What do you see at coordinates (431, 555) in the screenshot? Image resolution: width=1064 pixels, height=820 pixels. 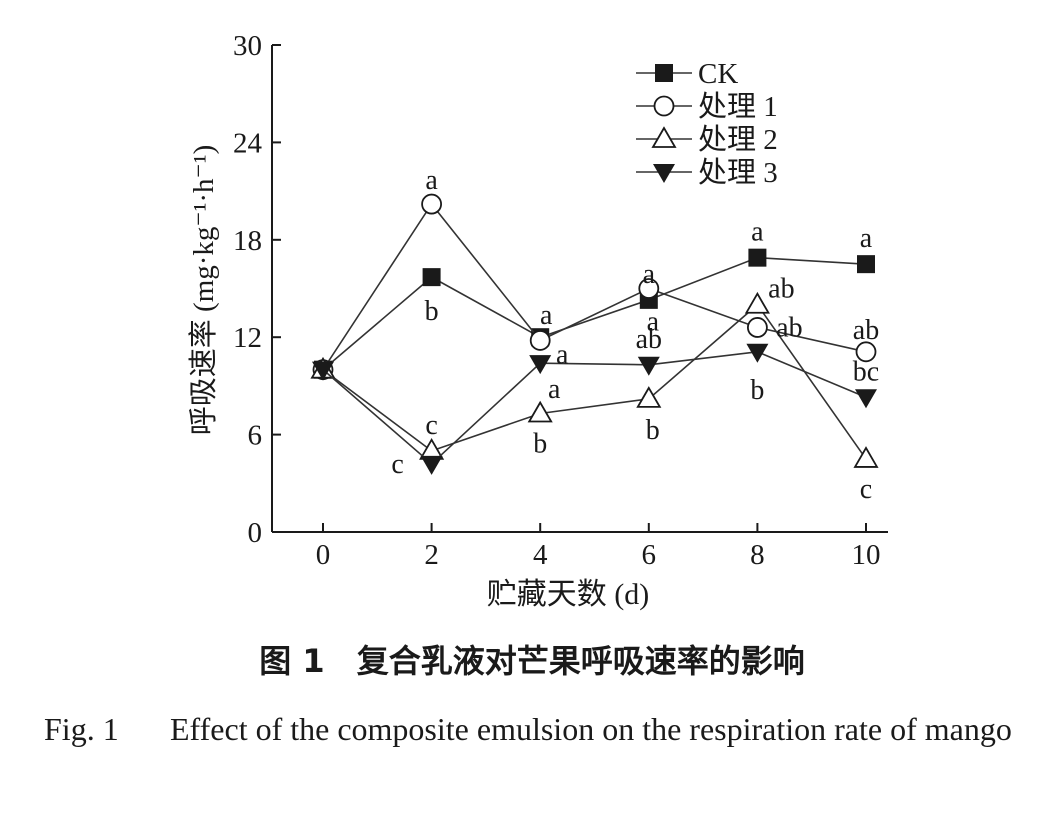 I see `x-tick-label: 2` at bounding box center [431, 555].